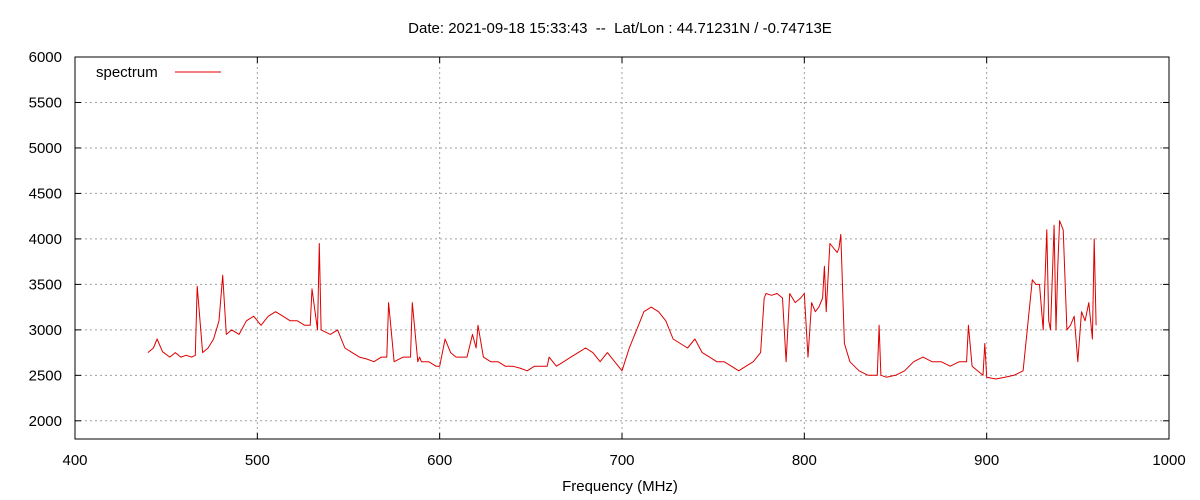 The width and height of the screenshot is (1200, 500). What do you see at coordinates (620, 486) in the screenshot?
I see `x-axis-title: Frequency (MHz)` at bounding box center [620, 486].